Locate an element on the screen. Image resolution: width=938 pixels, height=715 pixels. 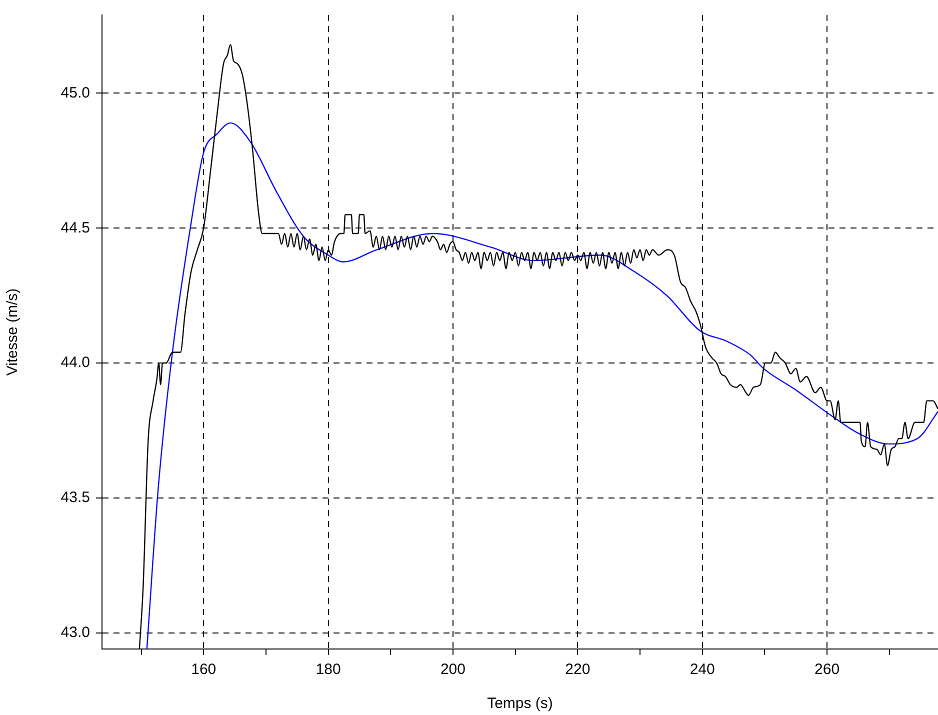
x-tick-label: 160 is located at coordinates (203, 669).